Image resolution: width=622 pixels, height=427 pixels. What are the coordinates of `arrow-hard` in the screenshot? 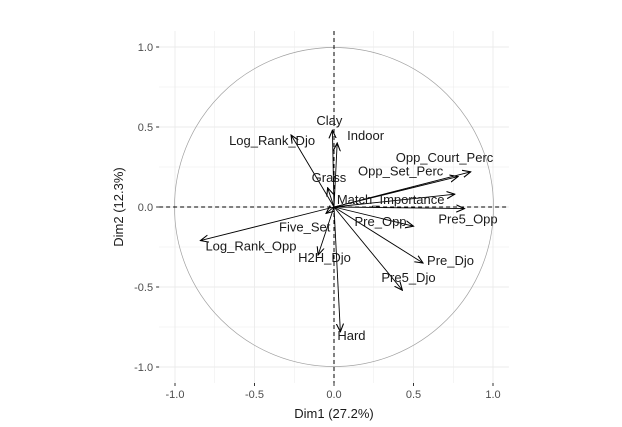 It's located at (336, 269).